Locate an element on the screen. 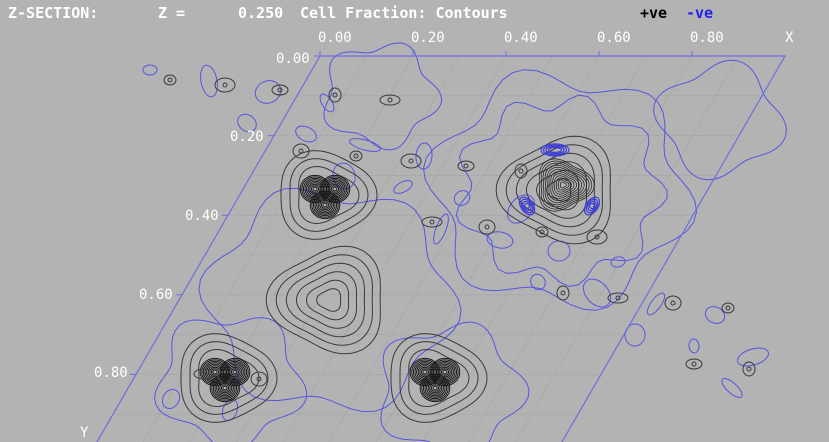  x-tick-label: 0.00 is located at coordinates (335, 38).